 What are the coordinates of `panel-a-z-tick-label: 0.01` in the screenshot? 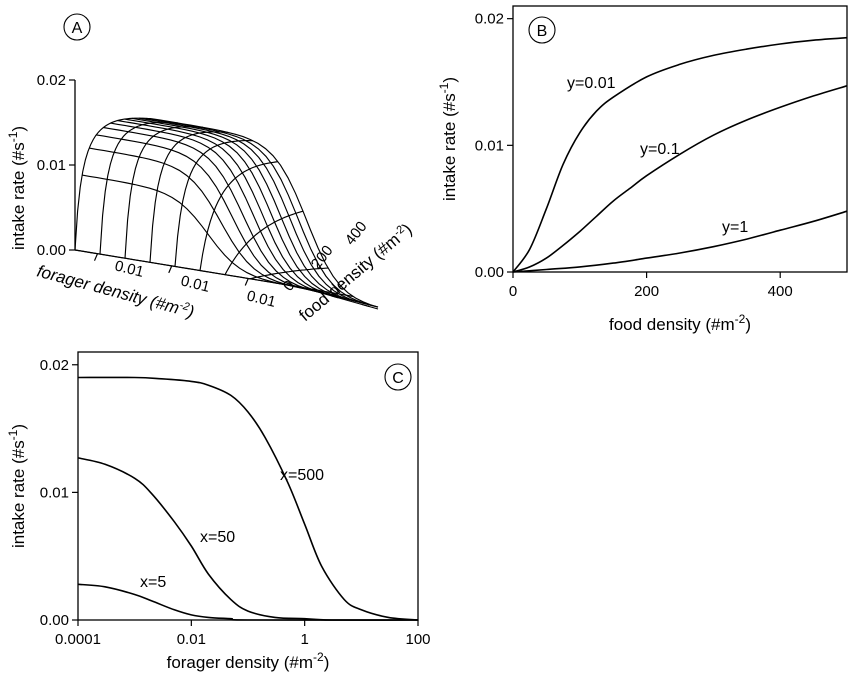 It's located at (51, 165).